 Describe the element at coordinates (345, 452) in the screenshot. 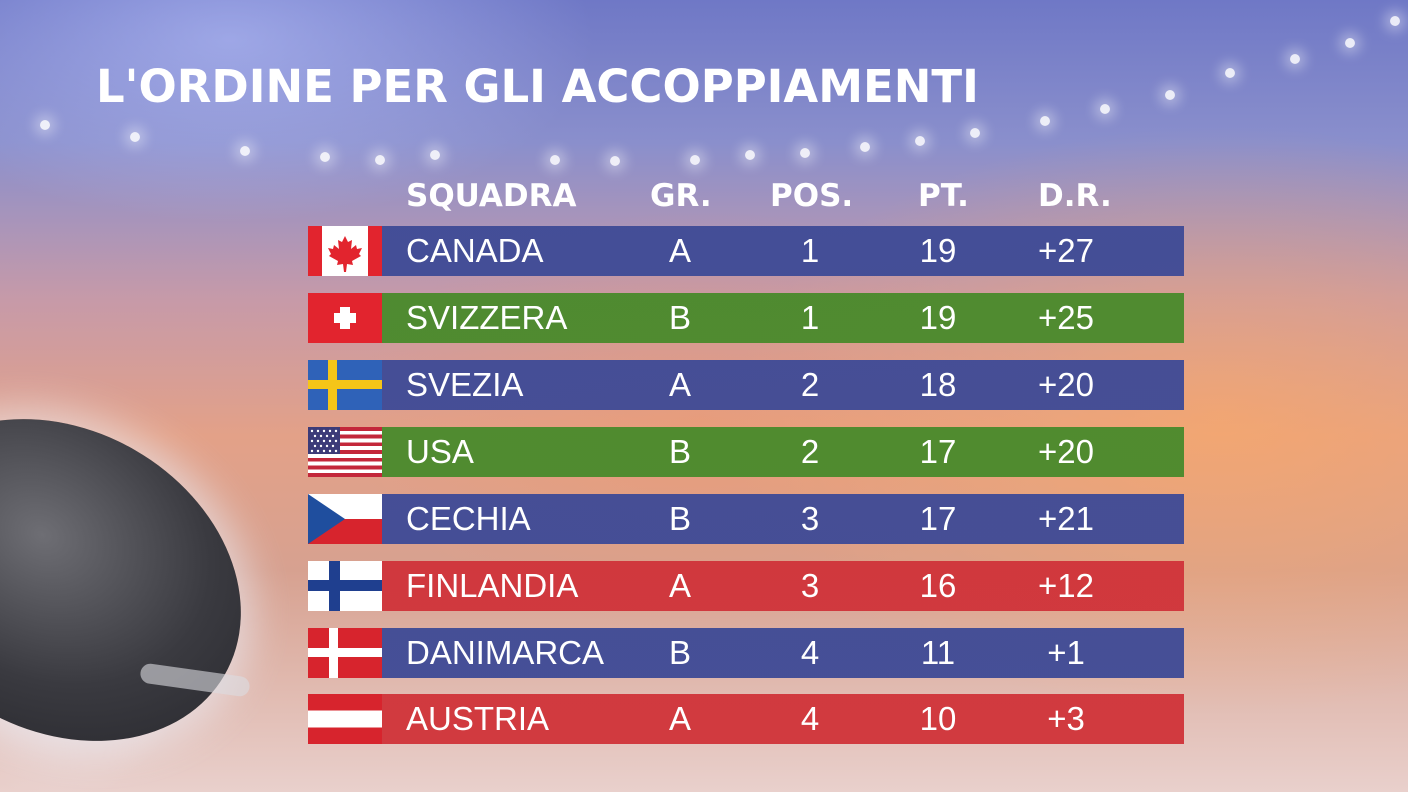

I see `usa-flag-icon` at that location.